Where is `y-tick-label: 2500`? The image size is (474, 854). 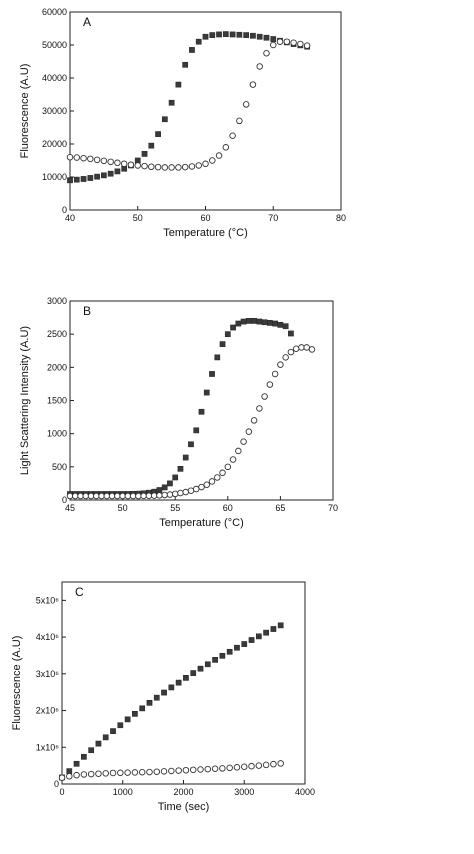 y-tick-label: 2500 is located at coordinates (57, 334).